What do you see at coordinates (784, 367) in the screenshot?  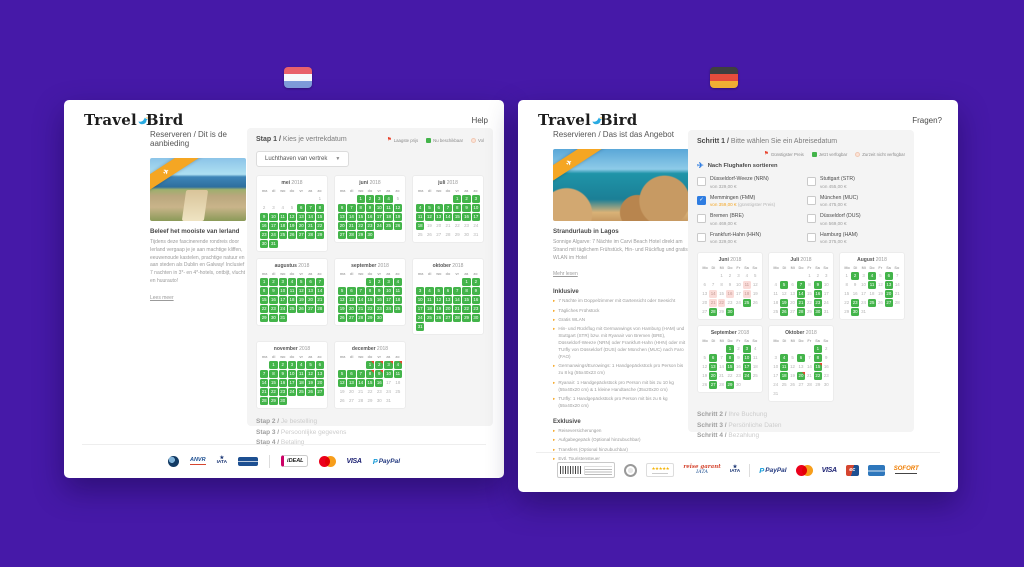 I see `day-cell: 11` at bounding box center [784, 367].